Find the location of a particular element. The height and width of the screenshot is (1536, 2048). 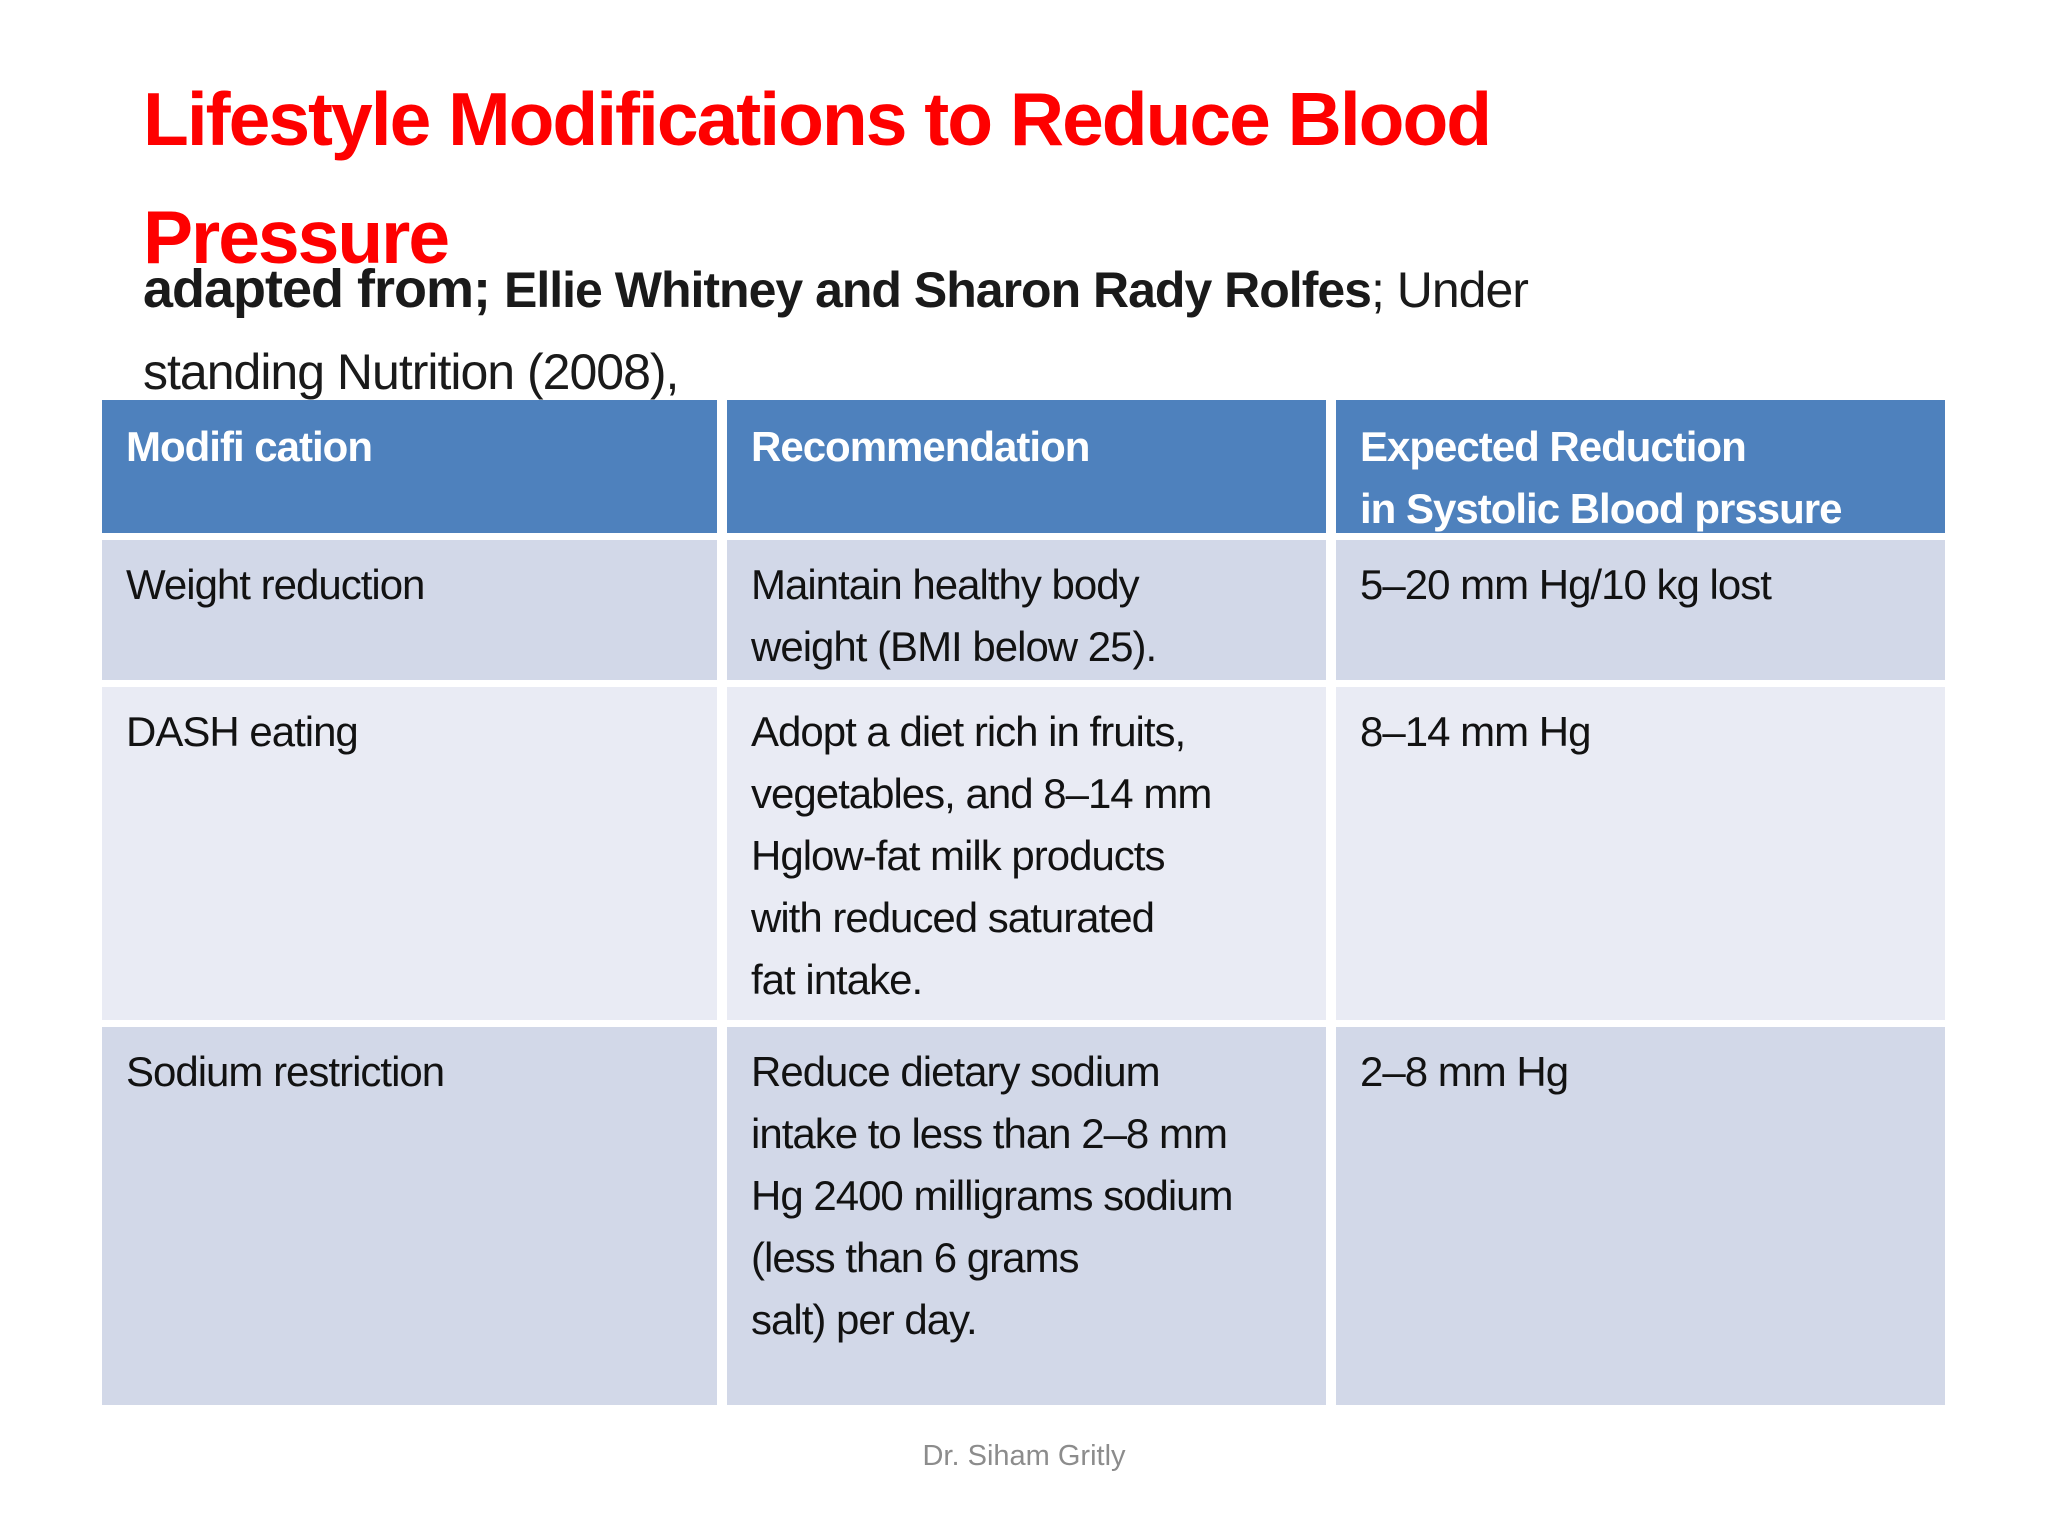

table-cell-modification-row1: Weight reduction is located at coordinates (409, 610).